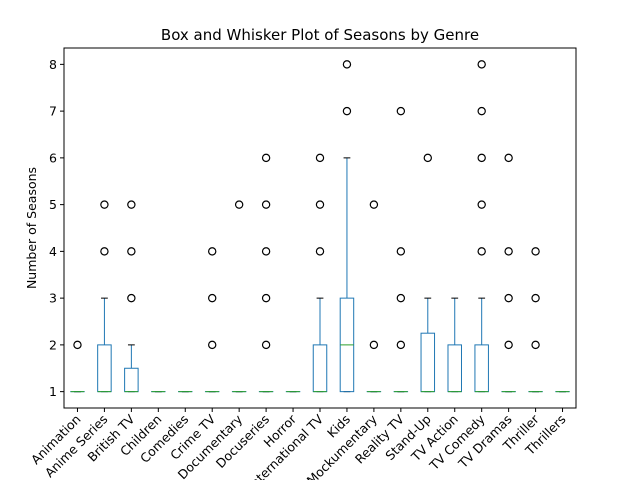  What do you see at coordinates (53, 204) in the screenshot?
I see `y-tick-label: 5` at bounding box center [53, 204].